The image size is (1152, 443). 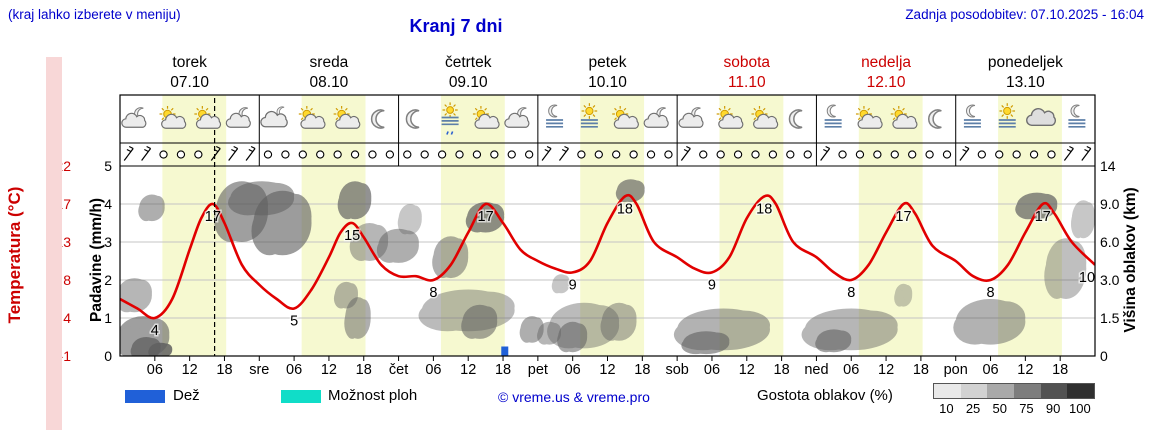 I want to click on credit-link: © vreme.us & vreme.pro, so click(x=574, y=397).